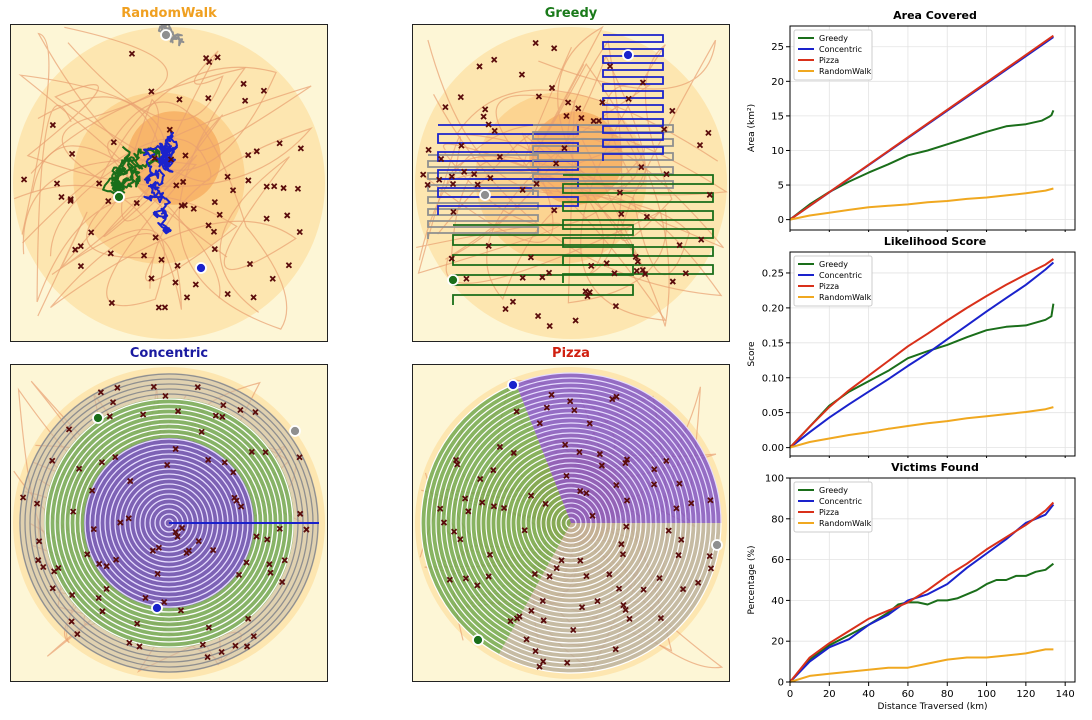 The height and width of the screenshot is (720, 1092). I want to click on map-randomwalk, so click(169, 183).